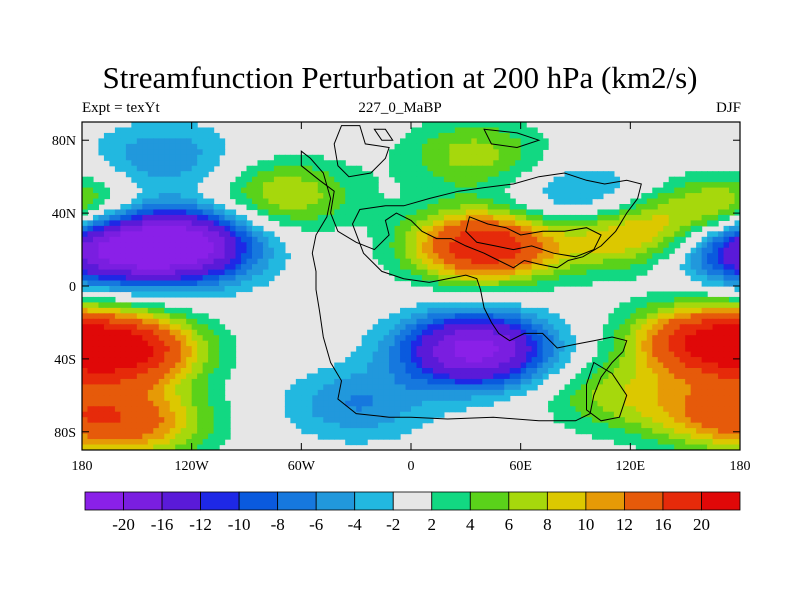 The image size is (800, 600). I want to click on colorbar-box, so click(220, 501).